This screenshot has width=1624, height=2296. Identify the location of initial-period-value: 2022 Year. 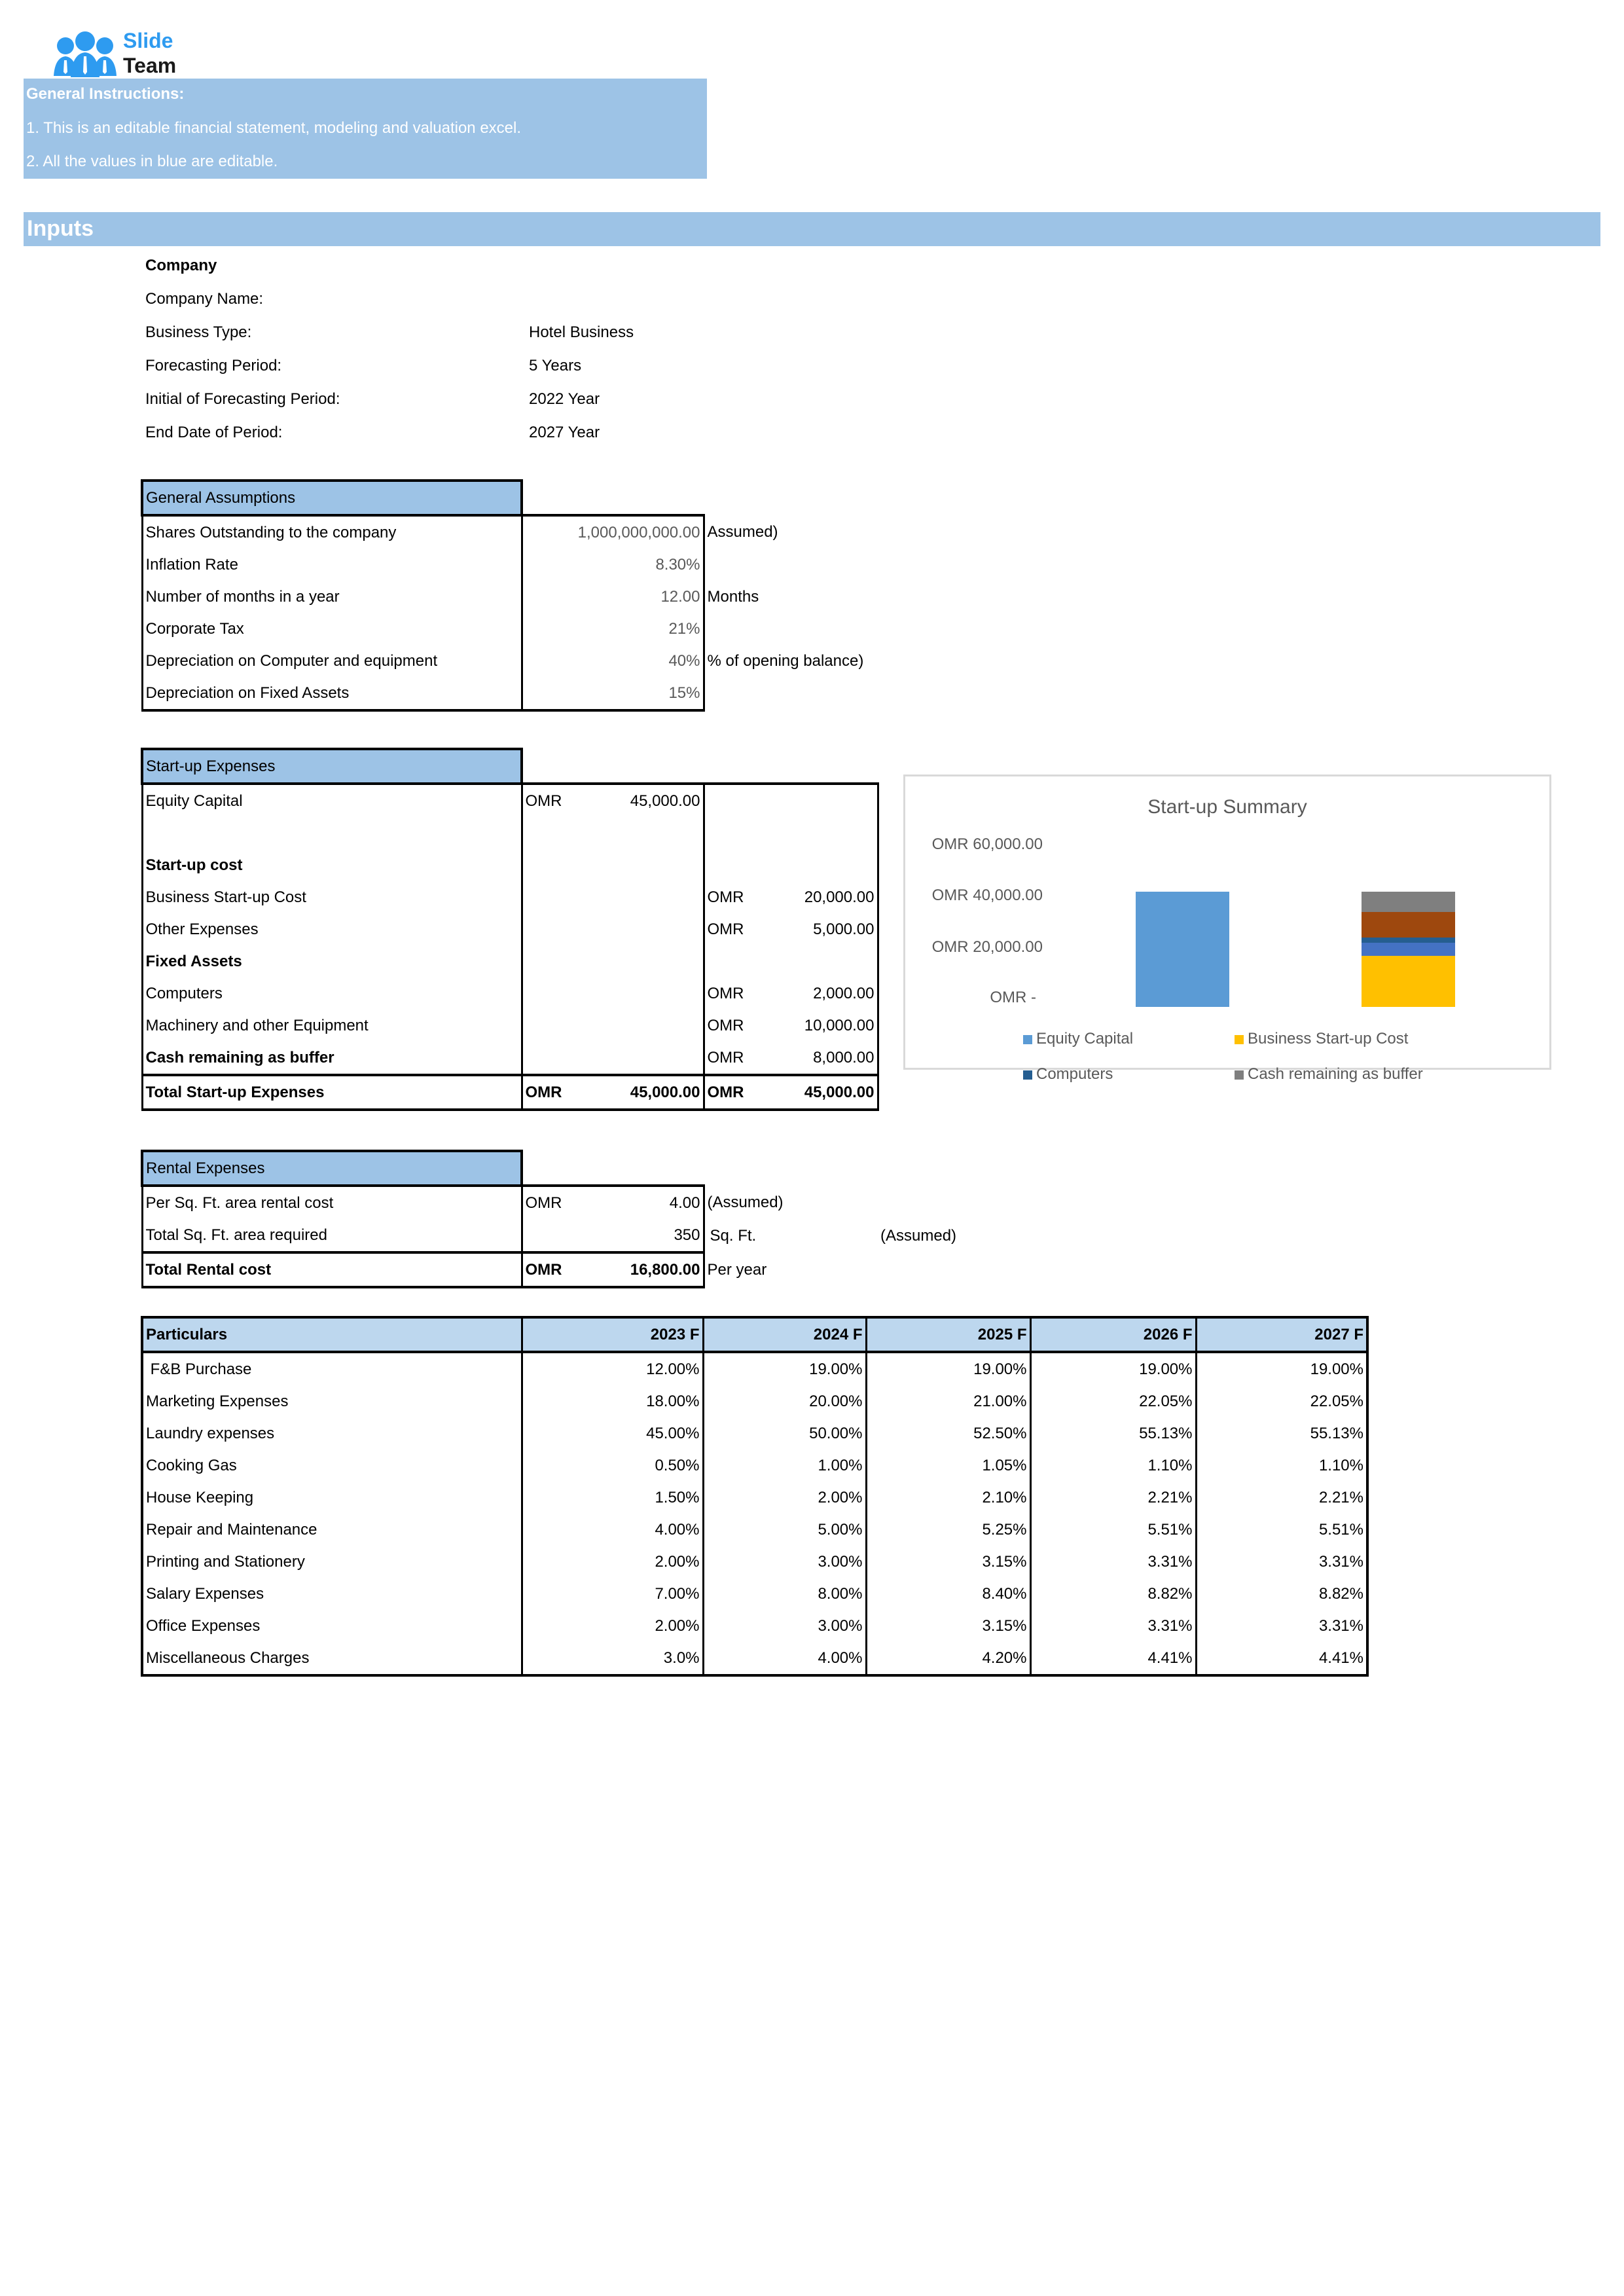
(564, 399).